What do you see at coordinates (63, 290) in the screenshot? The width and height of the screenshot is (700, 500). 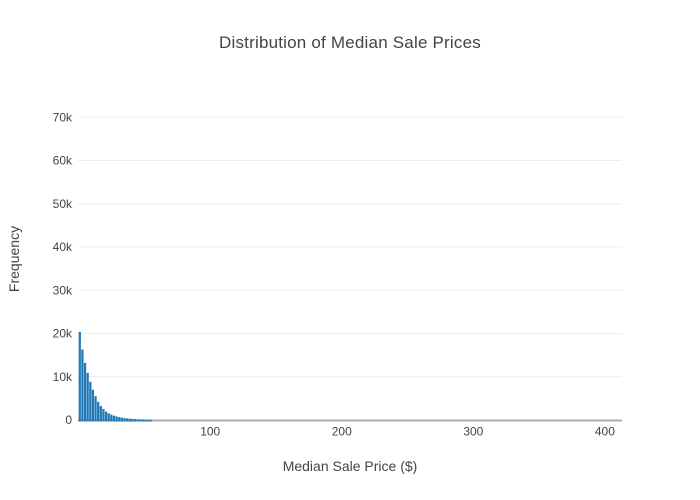 I see `y-tick-label: 30k` at bounding box center [63, 290].